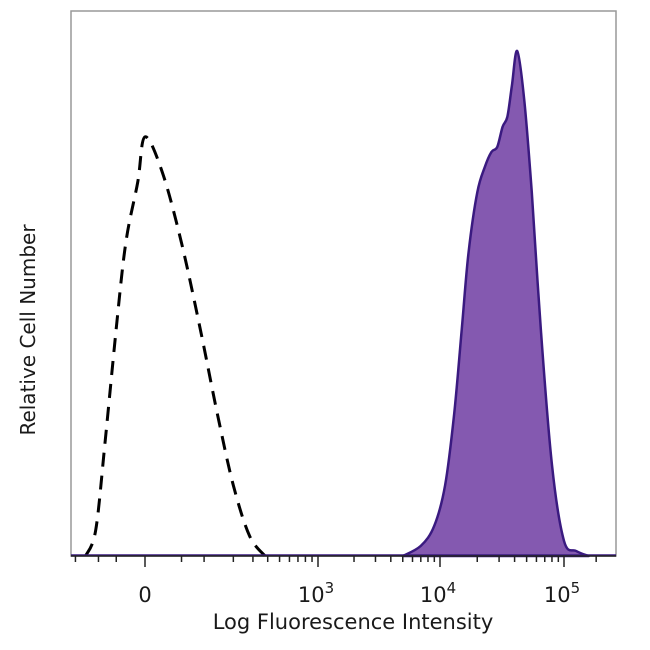  Describe the element at coordinates (28, 330) in the screenshot. I see `y-axis-label: Relative Cell Number` at that location.